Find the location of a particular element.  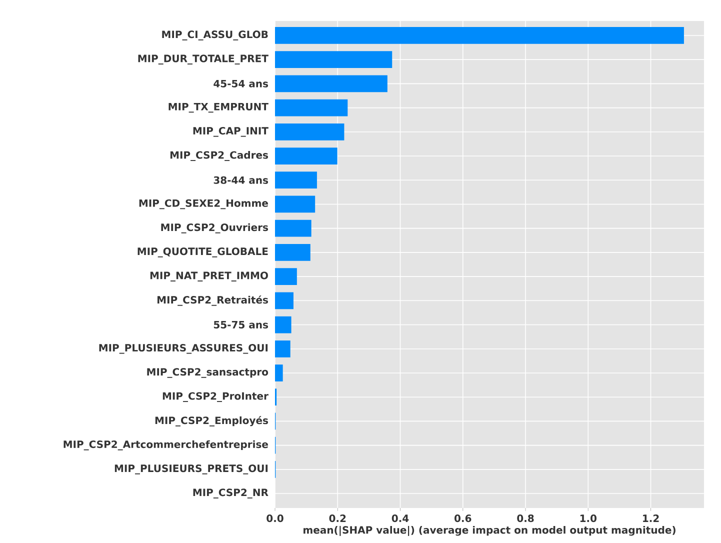

x-tick-label: 1.0 is located at coordinates (588, 518).